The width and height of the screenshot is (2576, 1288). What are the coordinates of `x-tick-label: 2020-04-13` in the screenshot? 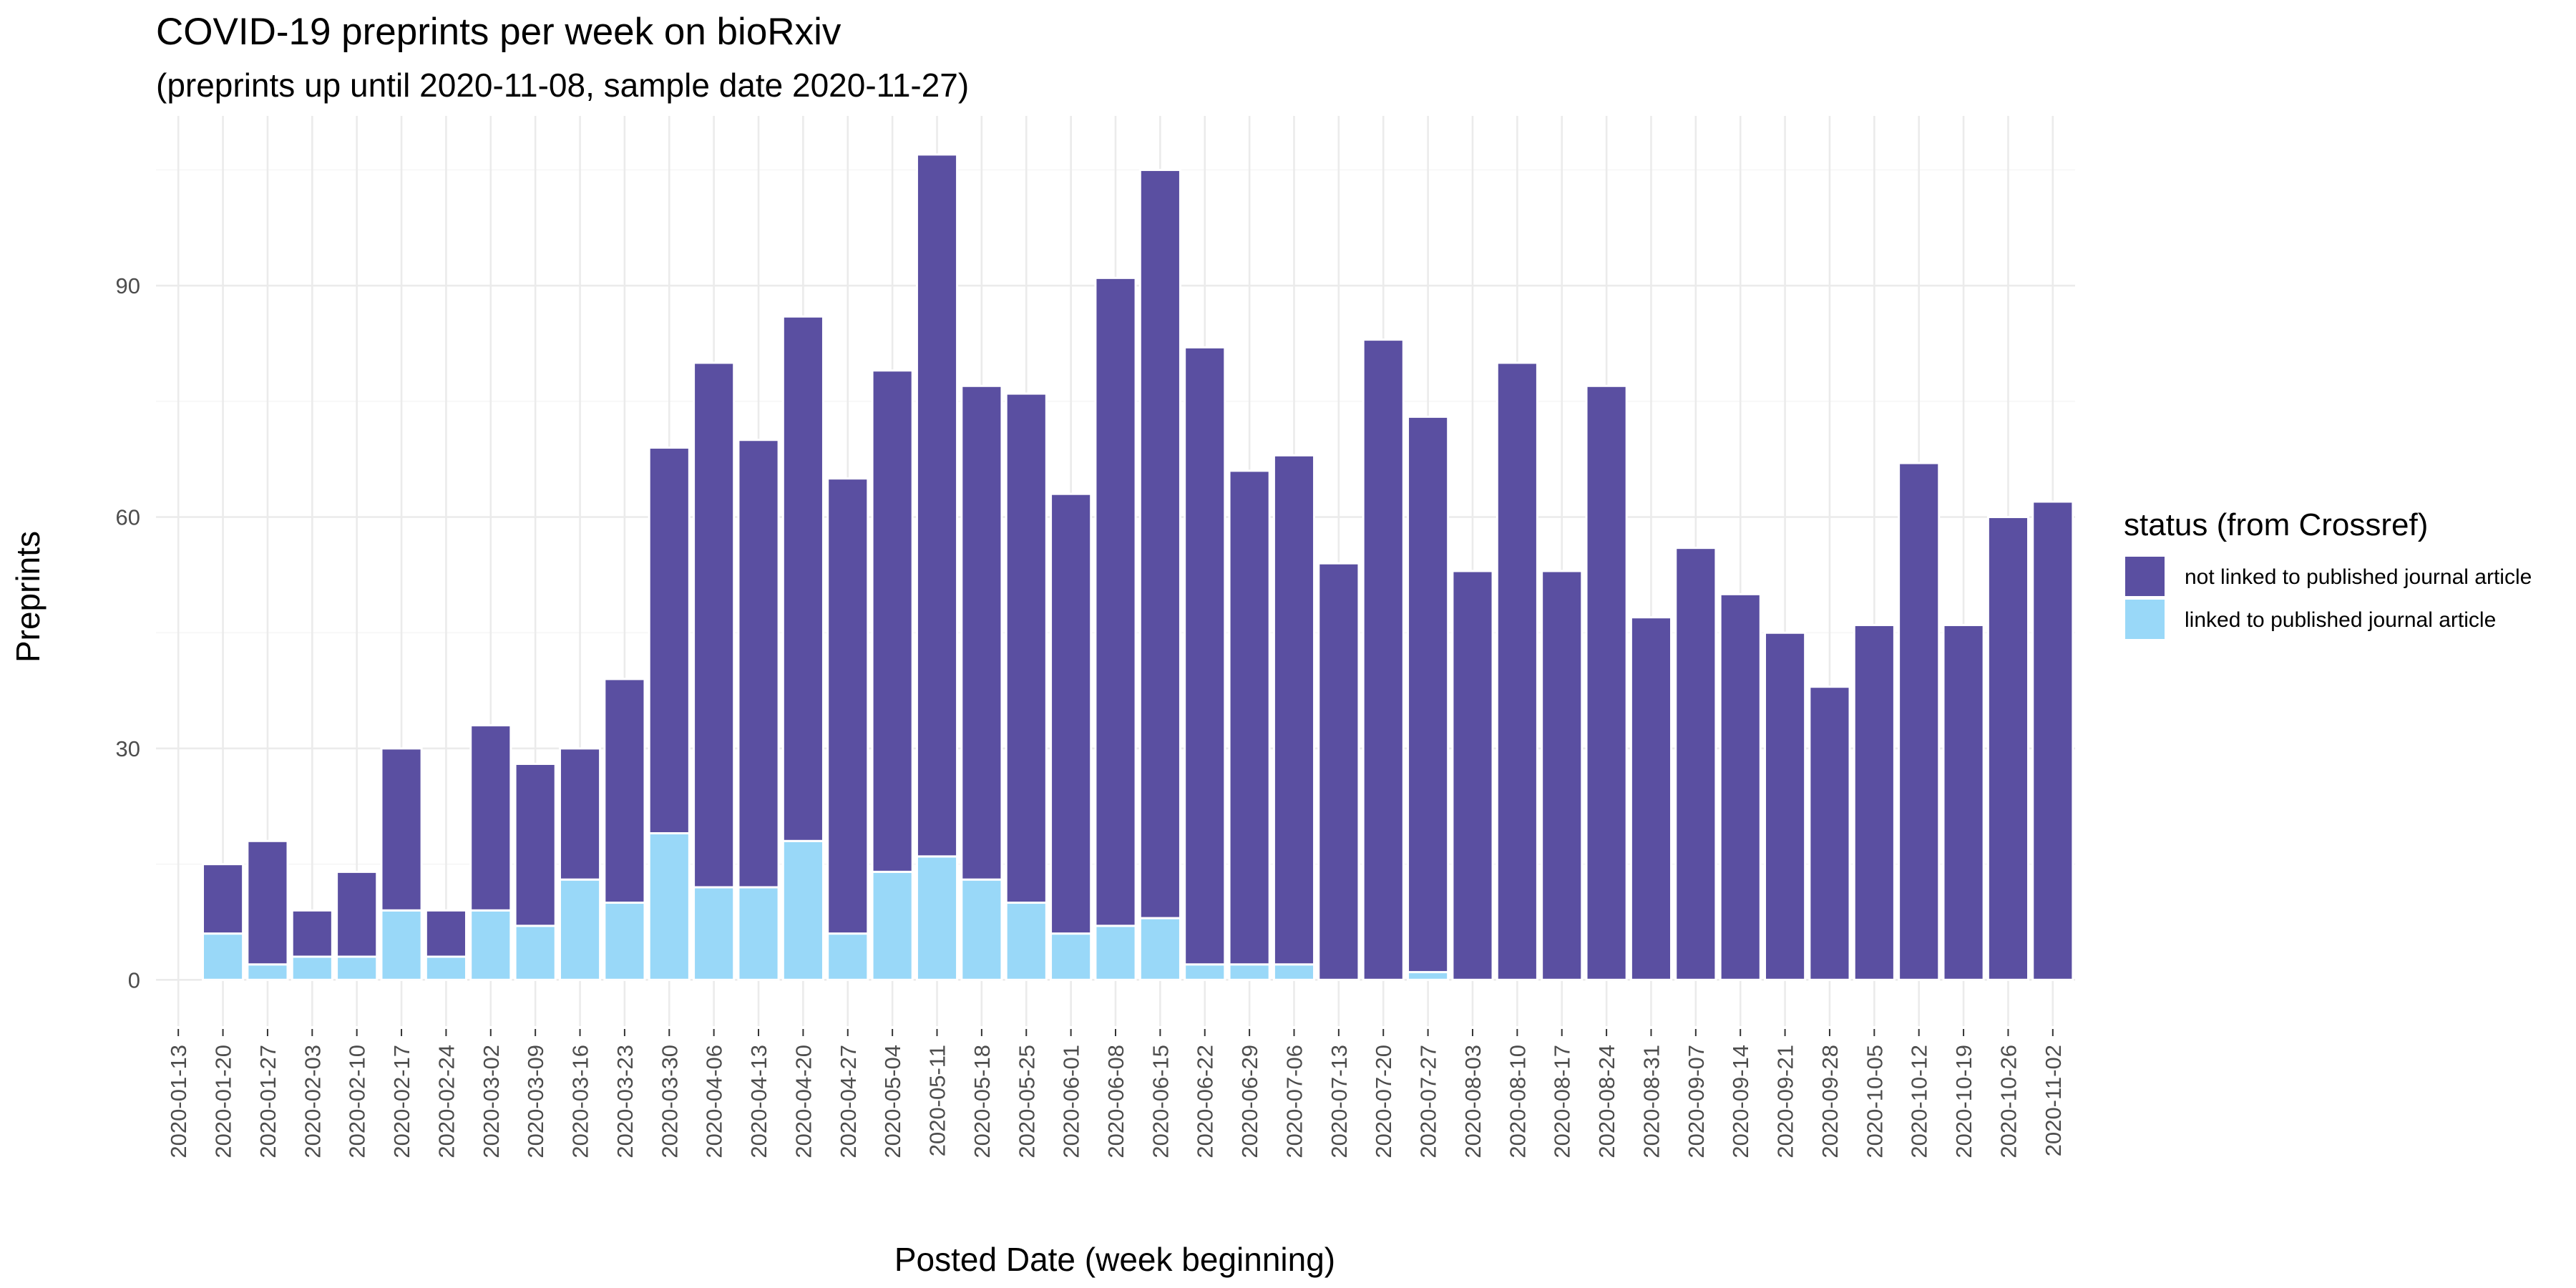 It's located at (758, 1101).